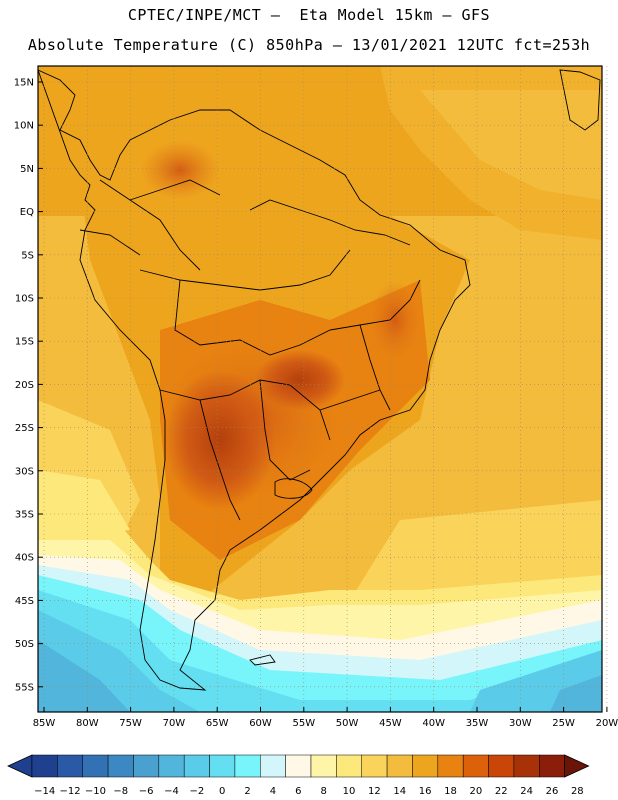 This screenshot has width=618, height=800. I want to click on lat-label: 25S, so click(24, 428).